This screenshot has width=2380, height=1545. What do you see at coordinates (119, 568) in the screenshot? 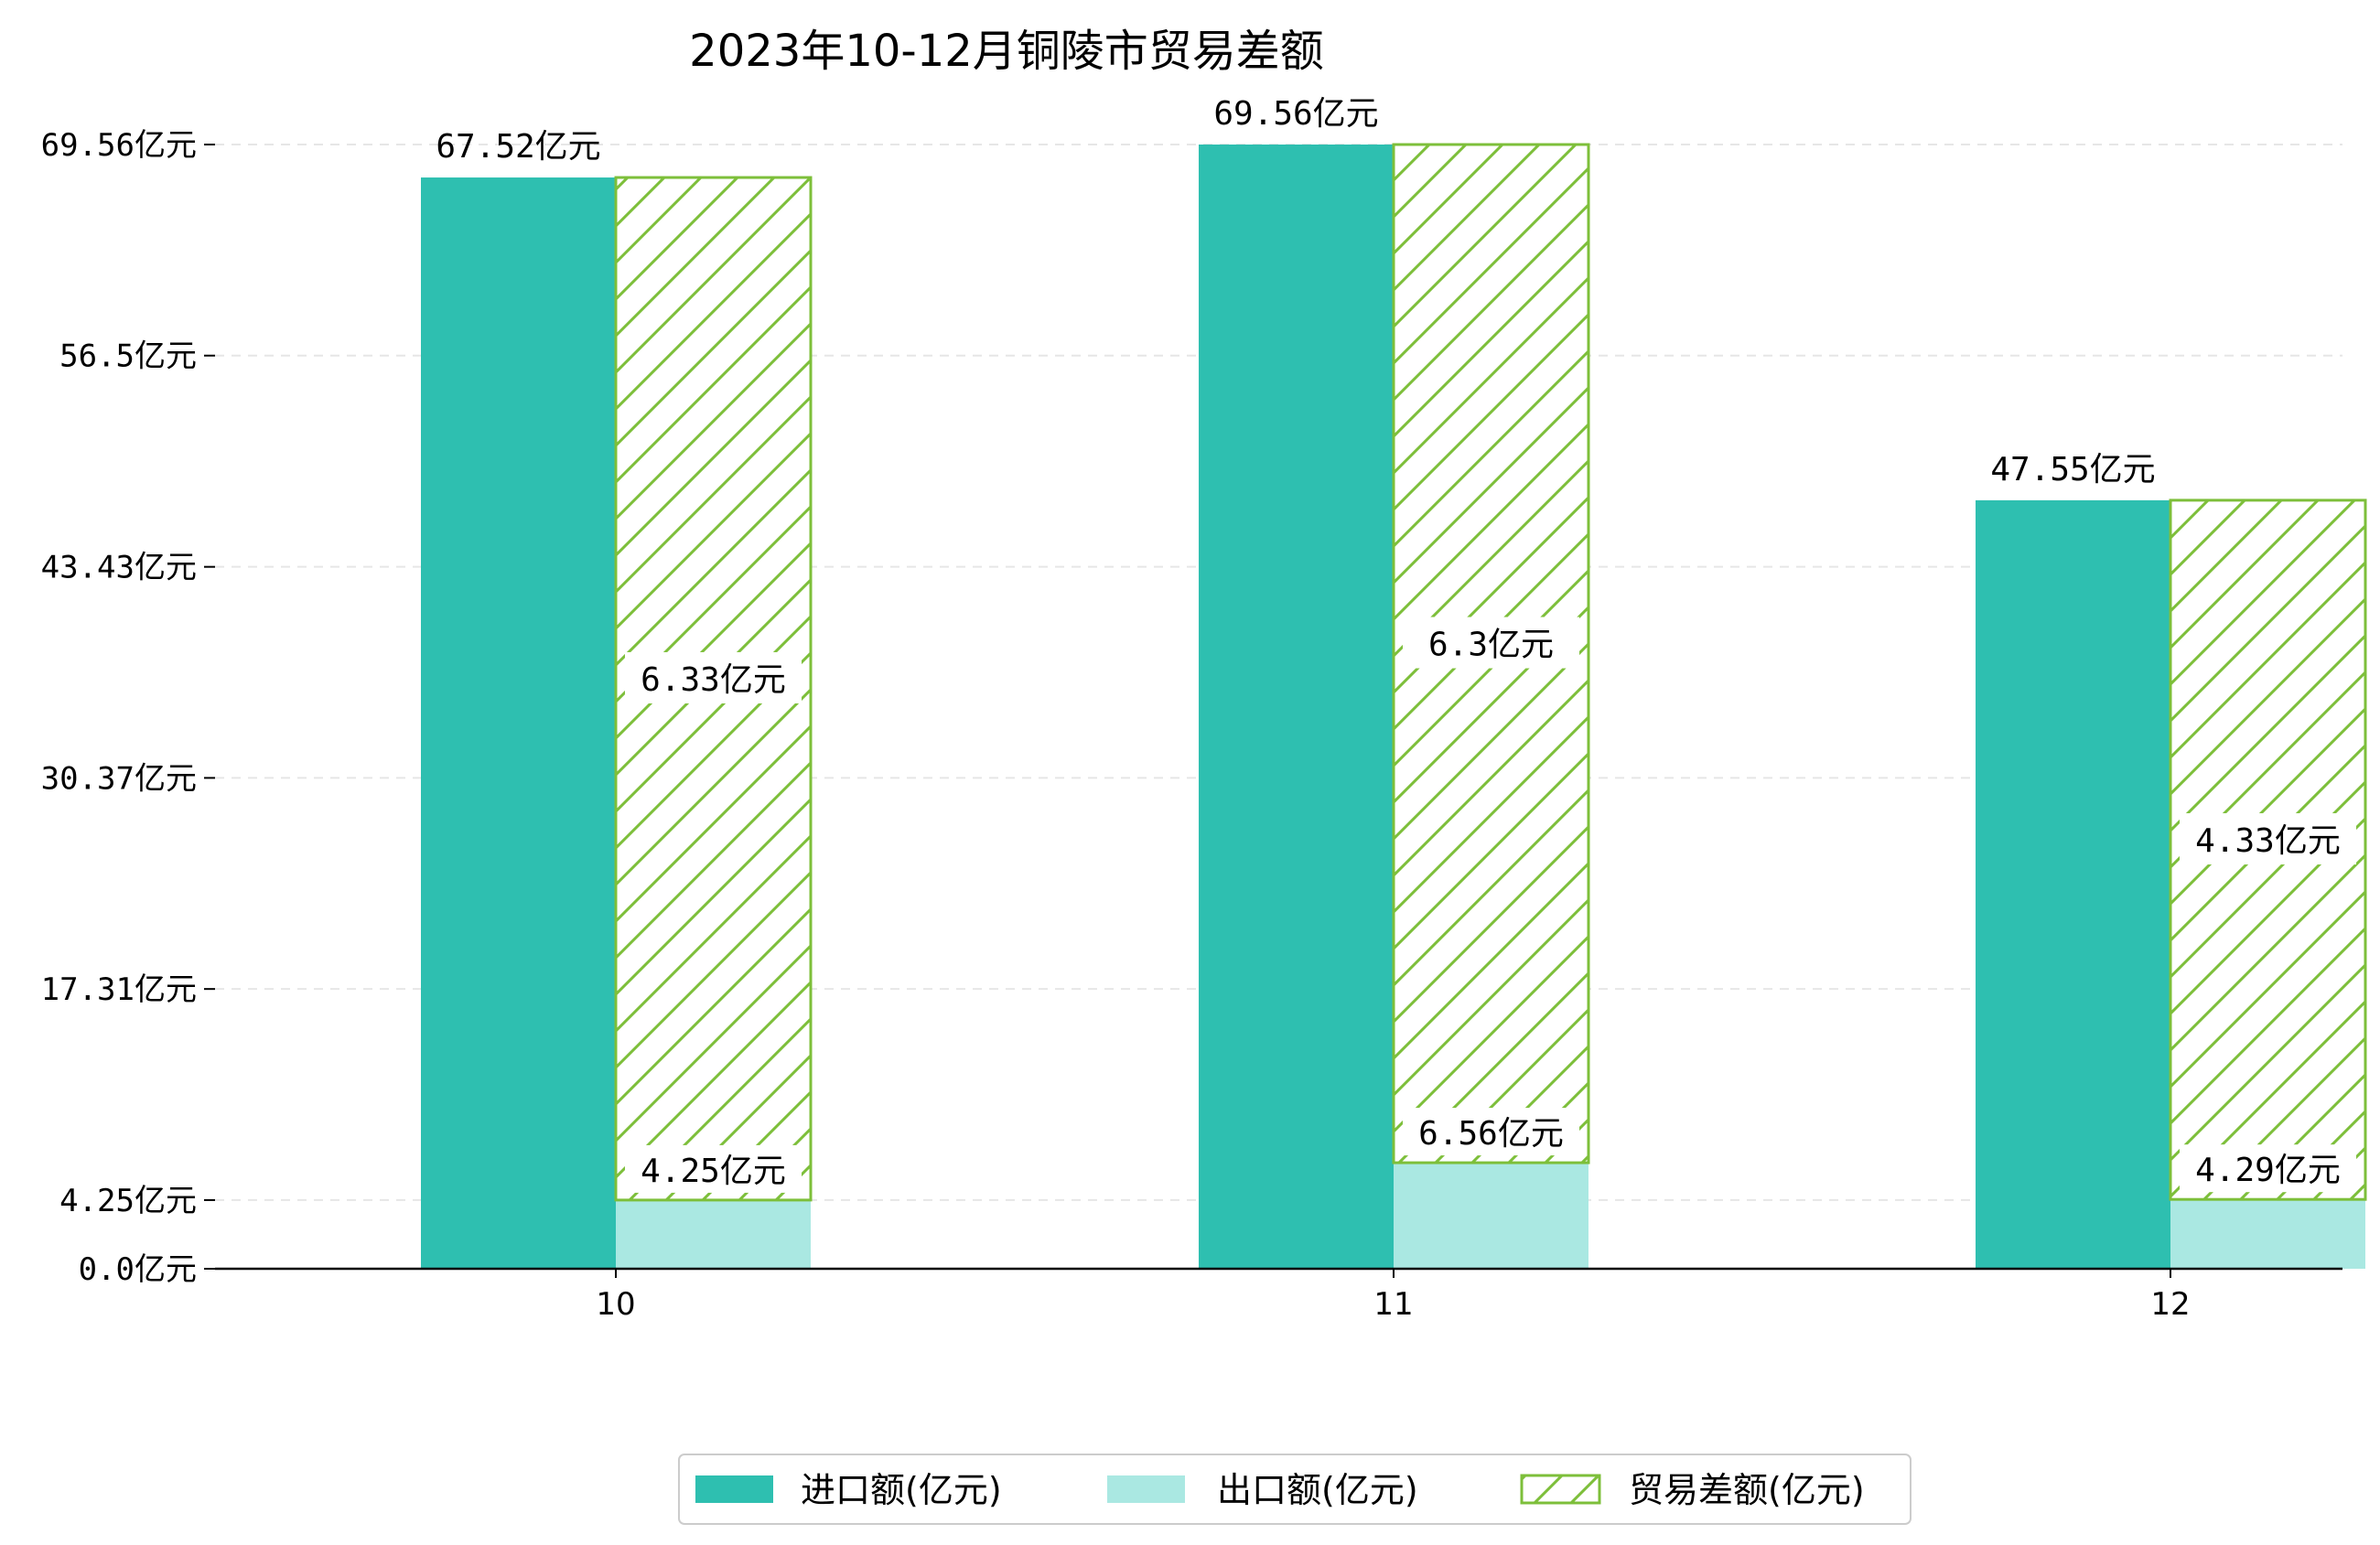
I see `y-tick-label: 43.43亿元` at bounding box center [119, 568].